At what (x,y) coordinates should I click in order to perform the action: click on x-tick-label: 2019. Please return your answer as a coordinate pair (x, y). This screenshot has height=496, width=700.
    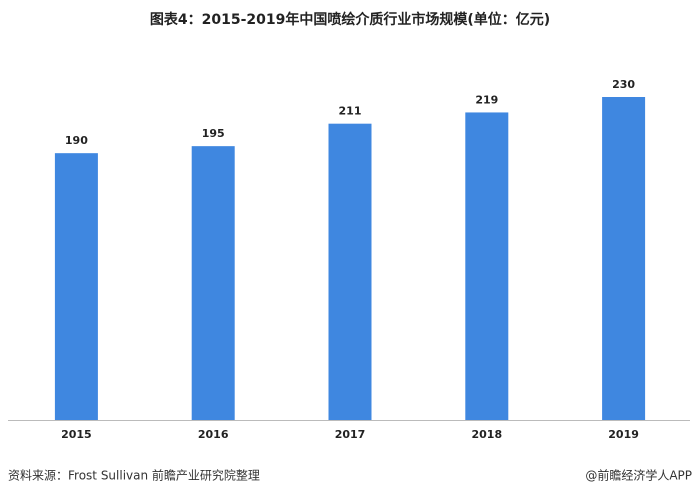
    Looking at the image, I should click on (623, 434).